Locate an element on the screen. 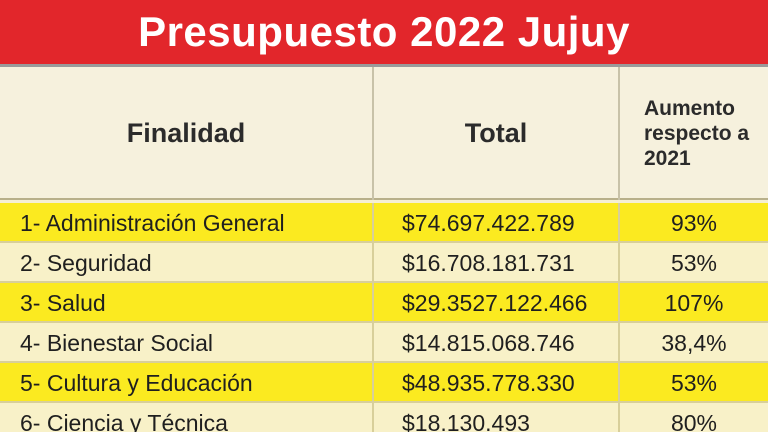 The height and width of the screenshot is (432, 768). header-aumento: Aumento respecto a 2021 is located at coordinates (693, 133).